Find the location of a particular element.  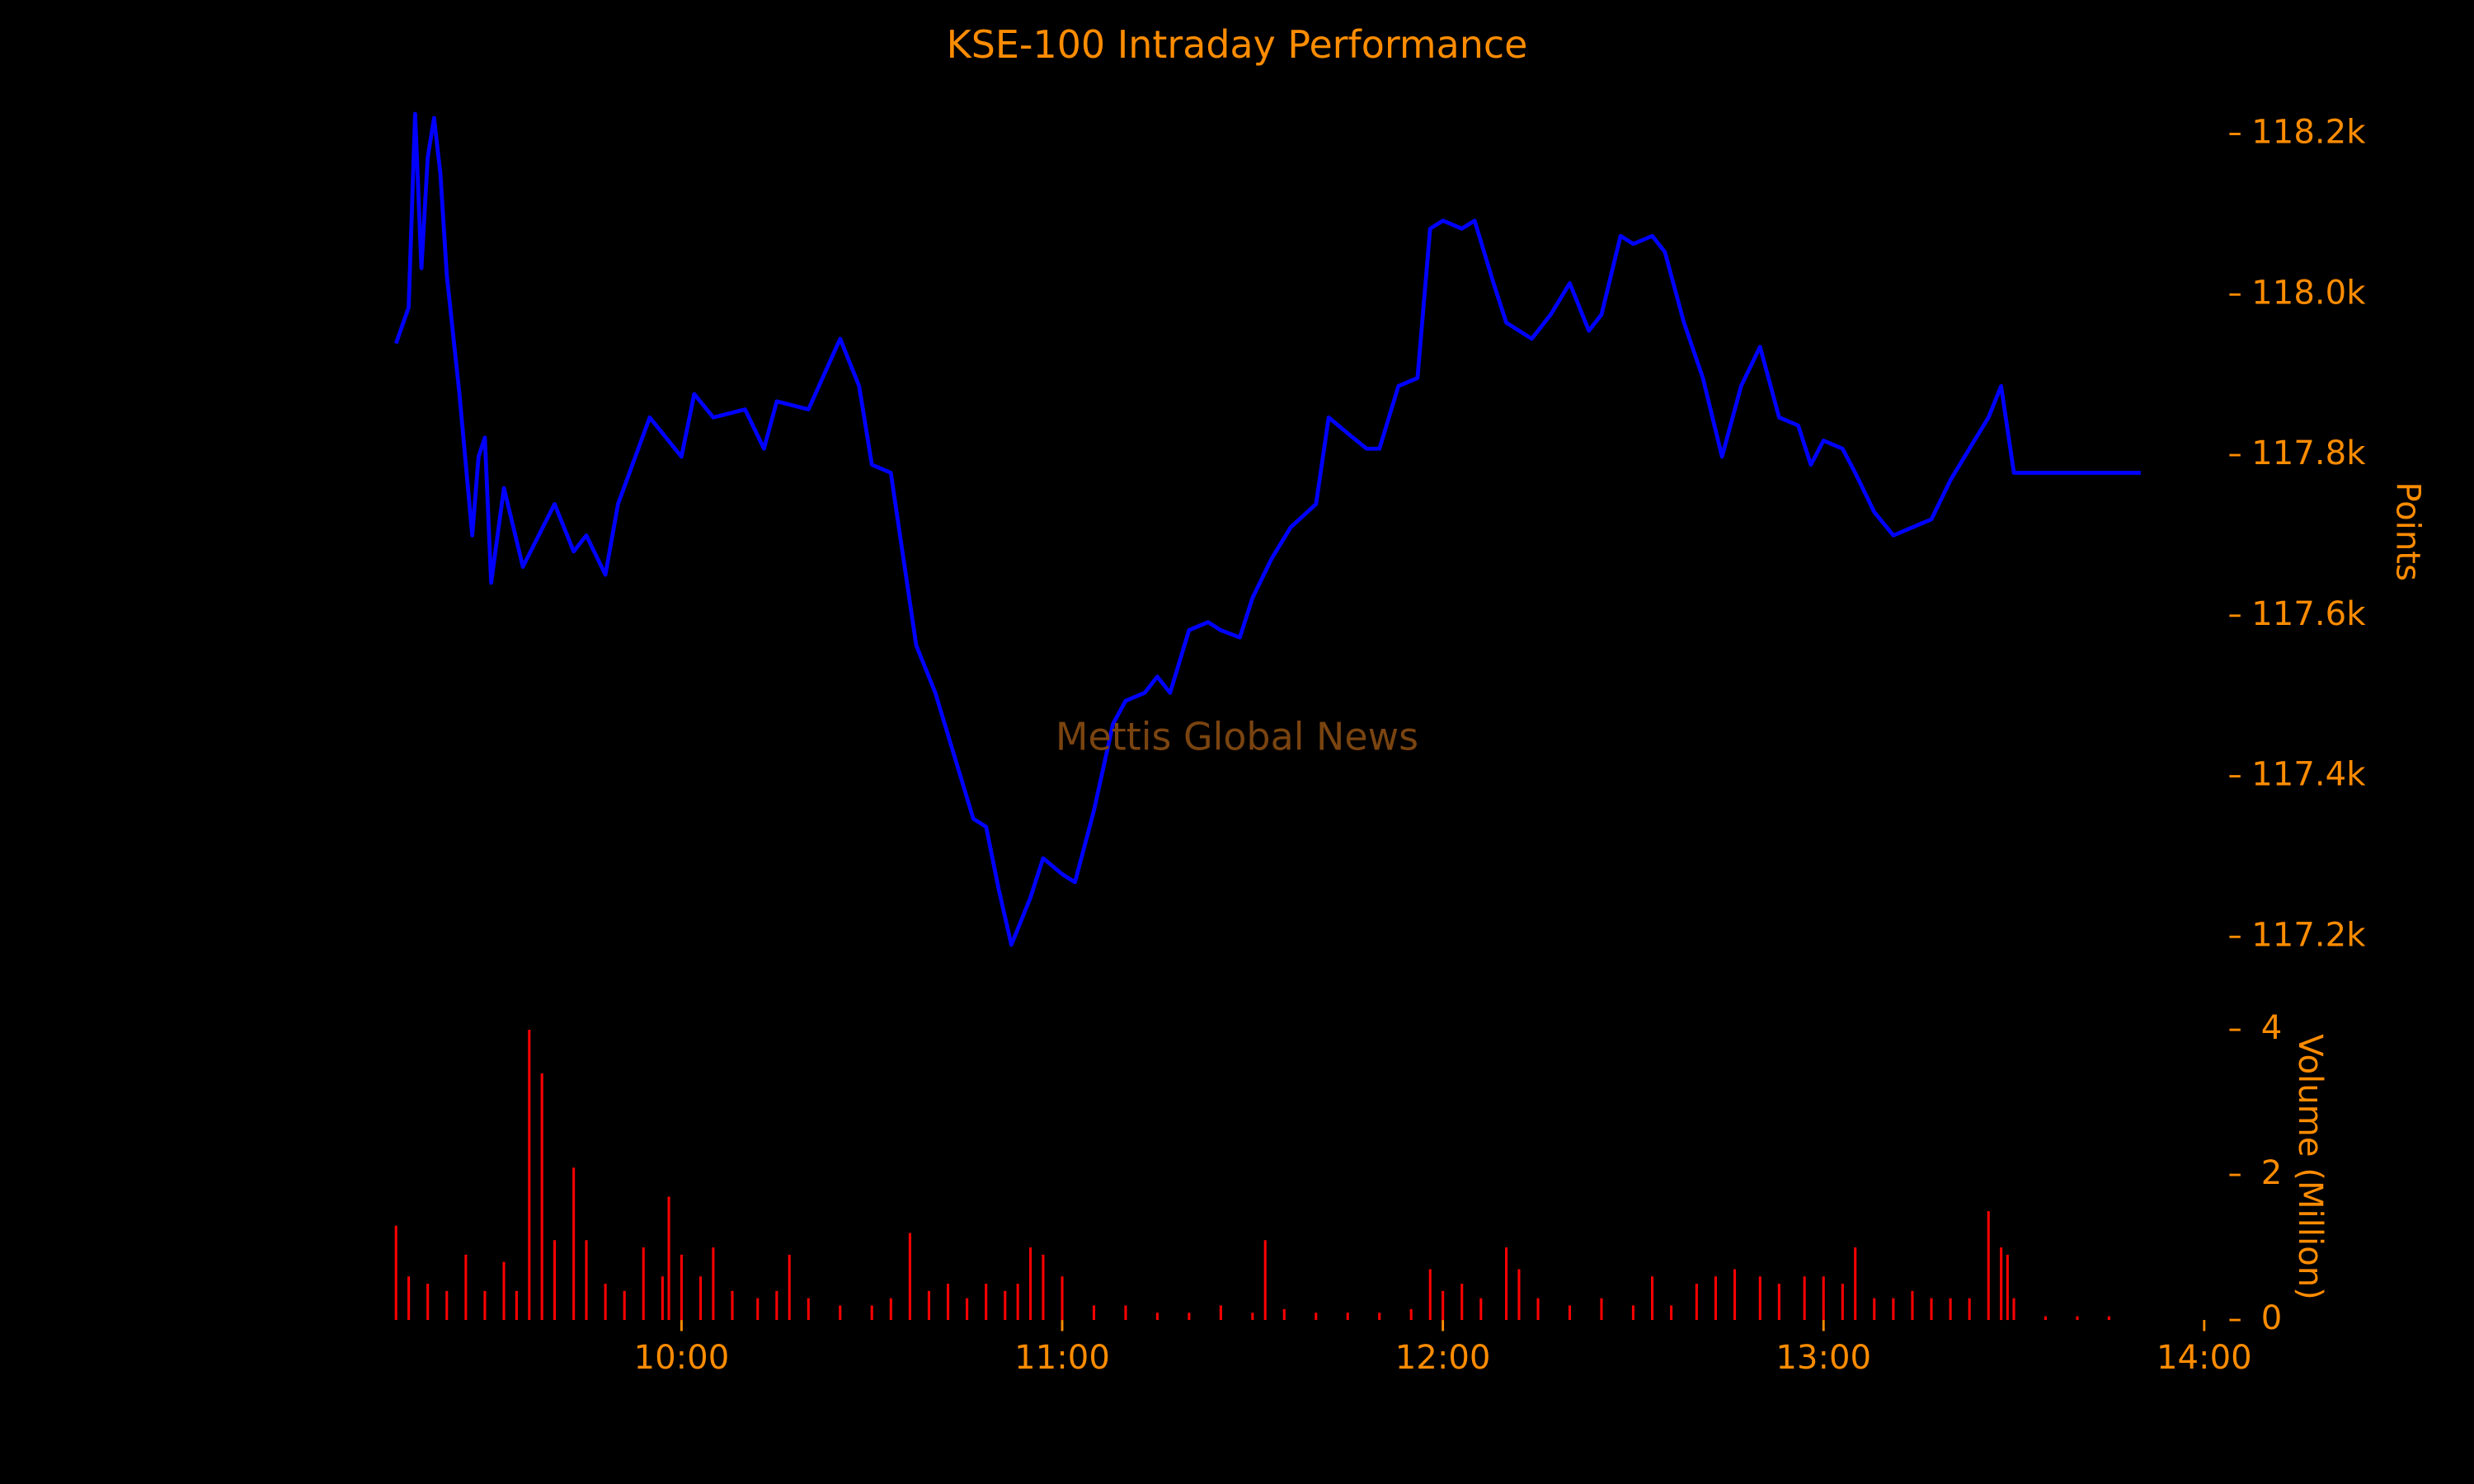

y-tick-label: 117.2k is located at coordinates (2308, 935).